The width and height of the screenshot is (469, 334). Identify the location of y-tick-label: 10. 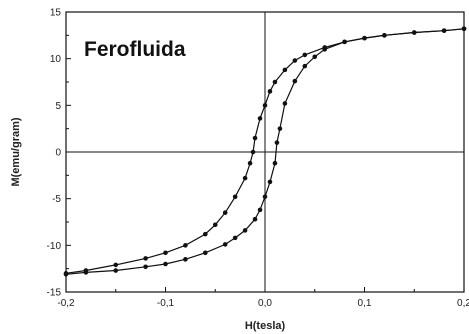
(56, 59).